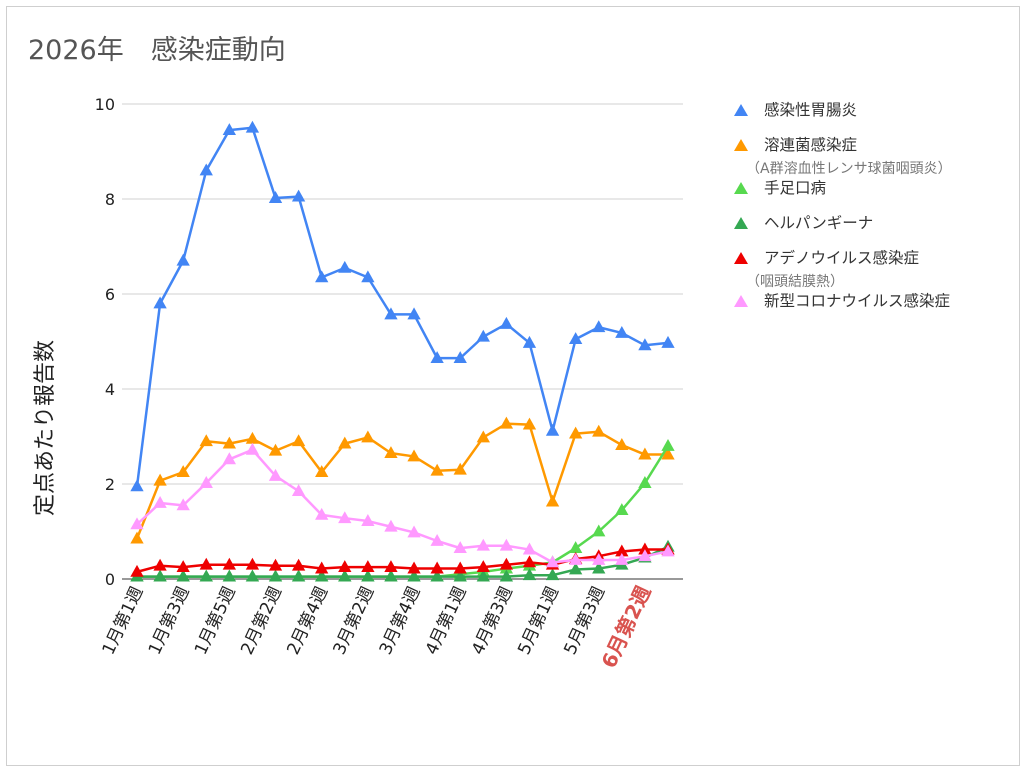 This screenshot has height=774, width=1028. Describe the element at coordinates (105, 104) in the screenshot. I see `y-tick-label: 10` at that location.